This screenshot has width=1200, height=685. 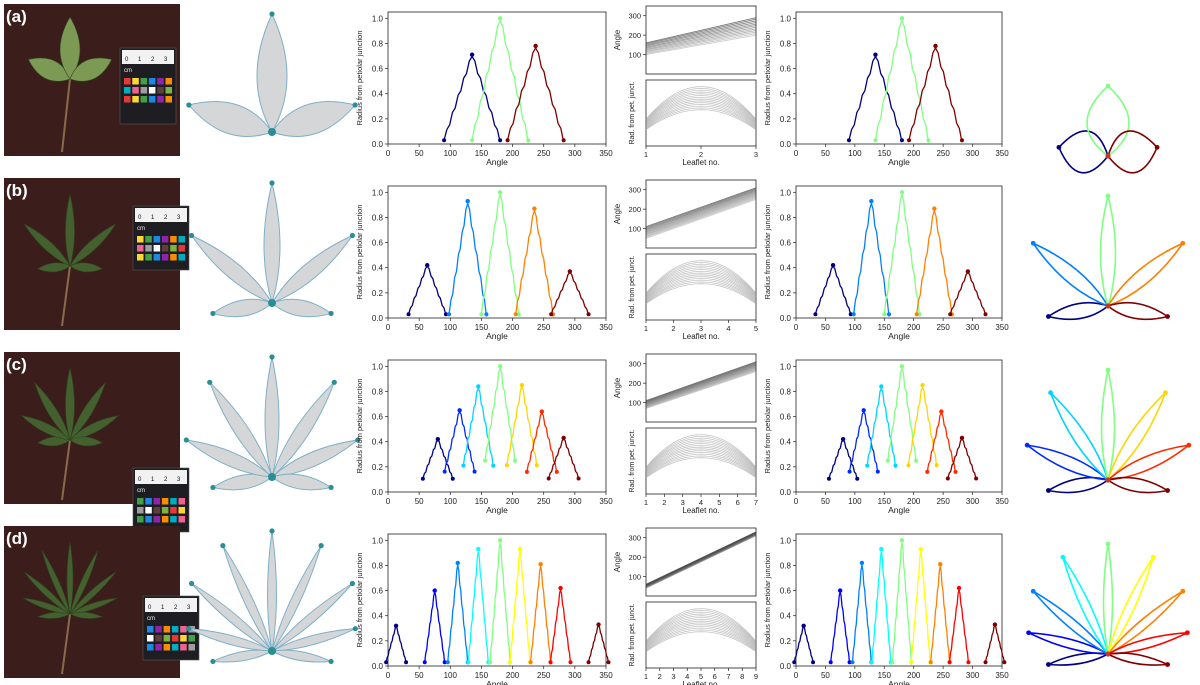 What do you see at coordinates (786, 217) in the screenshot?
I see `y-tick-label: 0.8` at bounding box center [786, 217].